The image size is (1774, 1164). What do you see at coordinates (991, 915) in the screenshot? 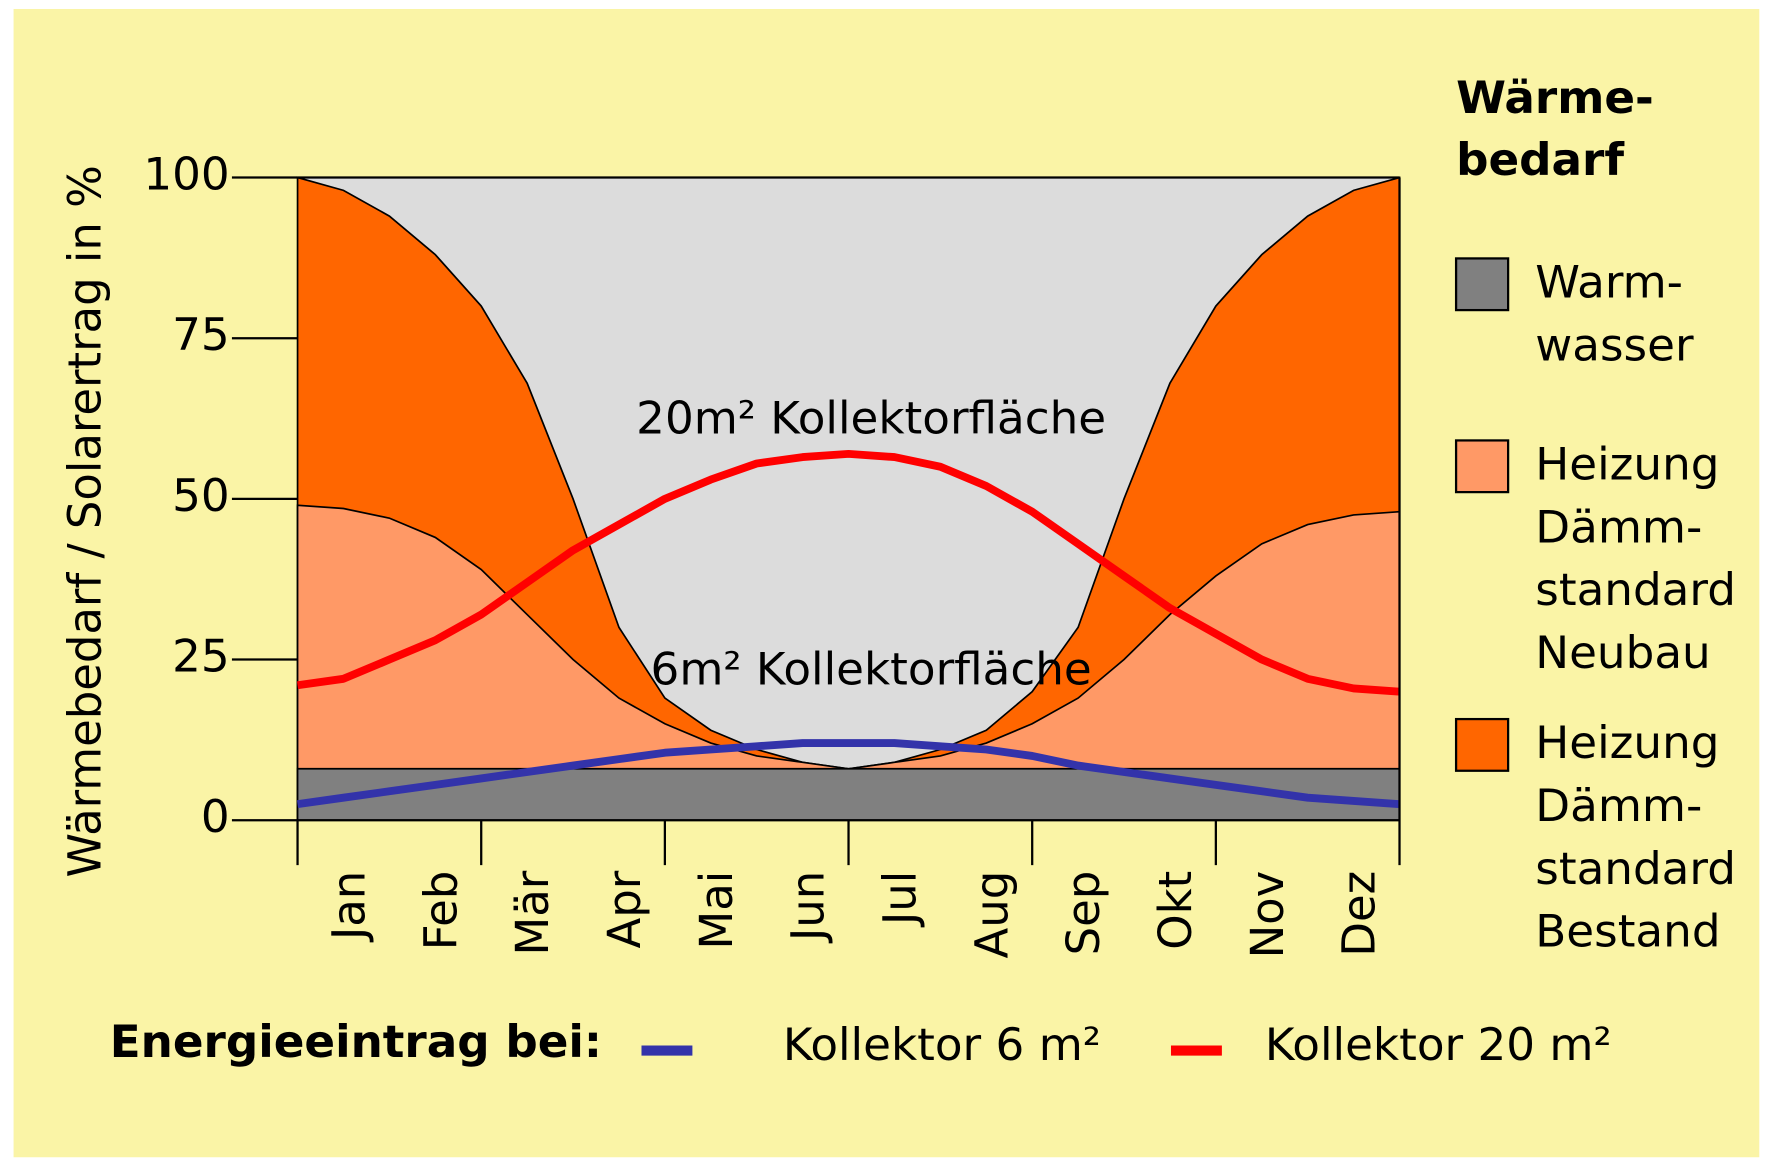
I see `x-tick-label: Aug` at bounding box center [991, 915].